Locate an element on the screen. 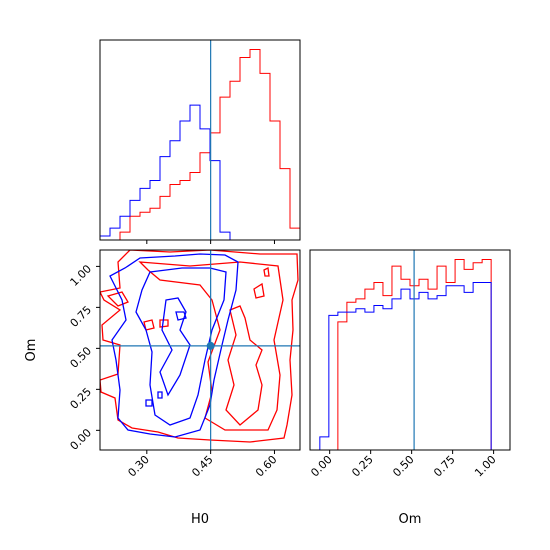  h0-histogram-panel is located at coordinates (200, 141).